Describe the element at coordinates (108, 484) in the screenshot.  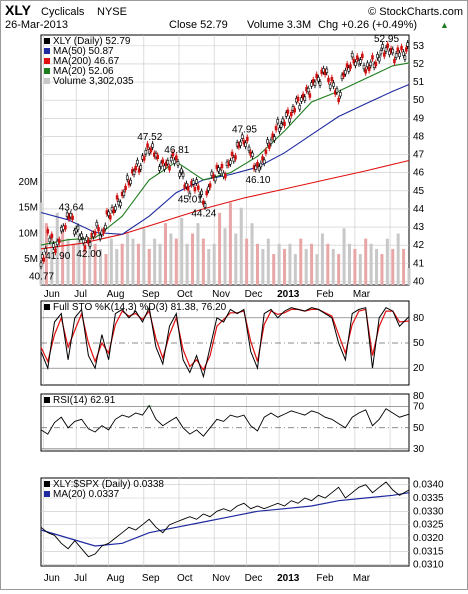
I see `legend-label: XLY:$SPX (Daily) 0.0338` at that location.